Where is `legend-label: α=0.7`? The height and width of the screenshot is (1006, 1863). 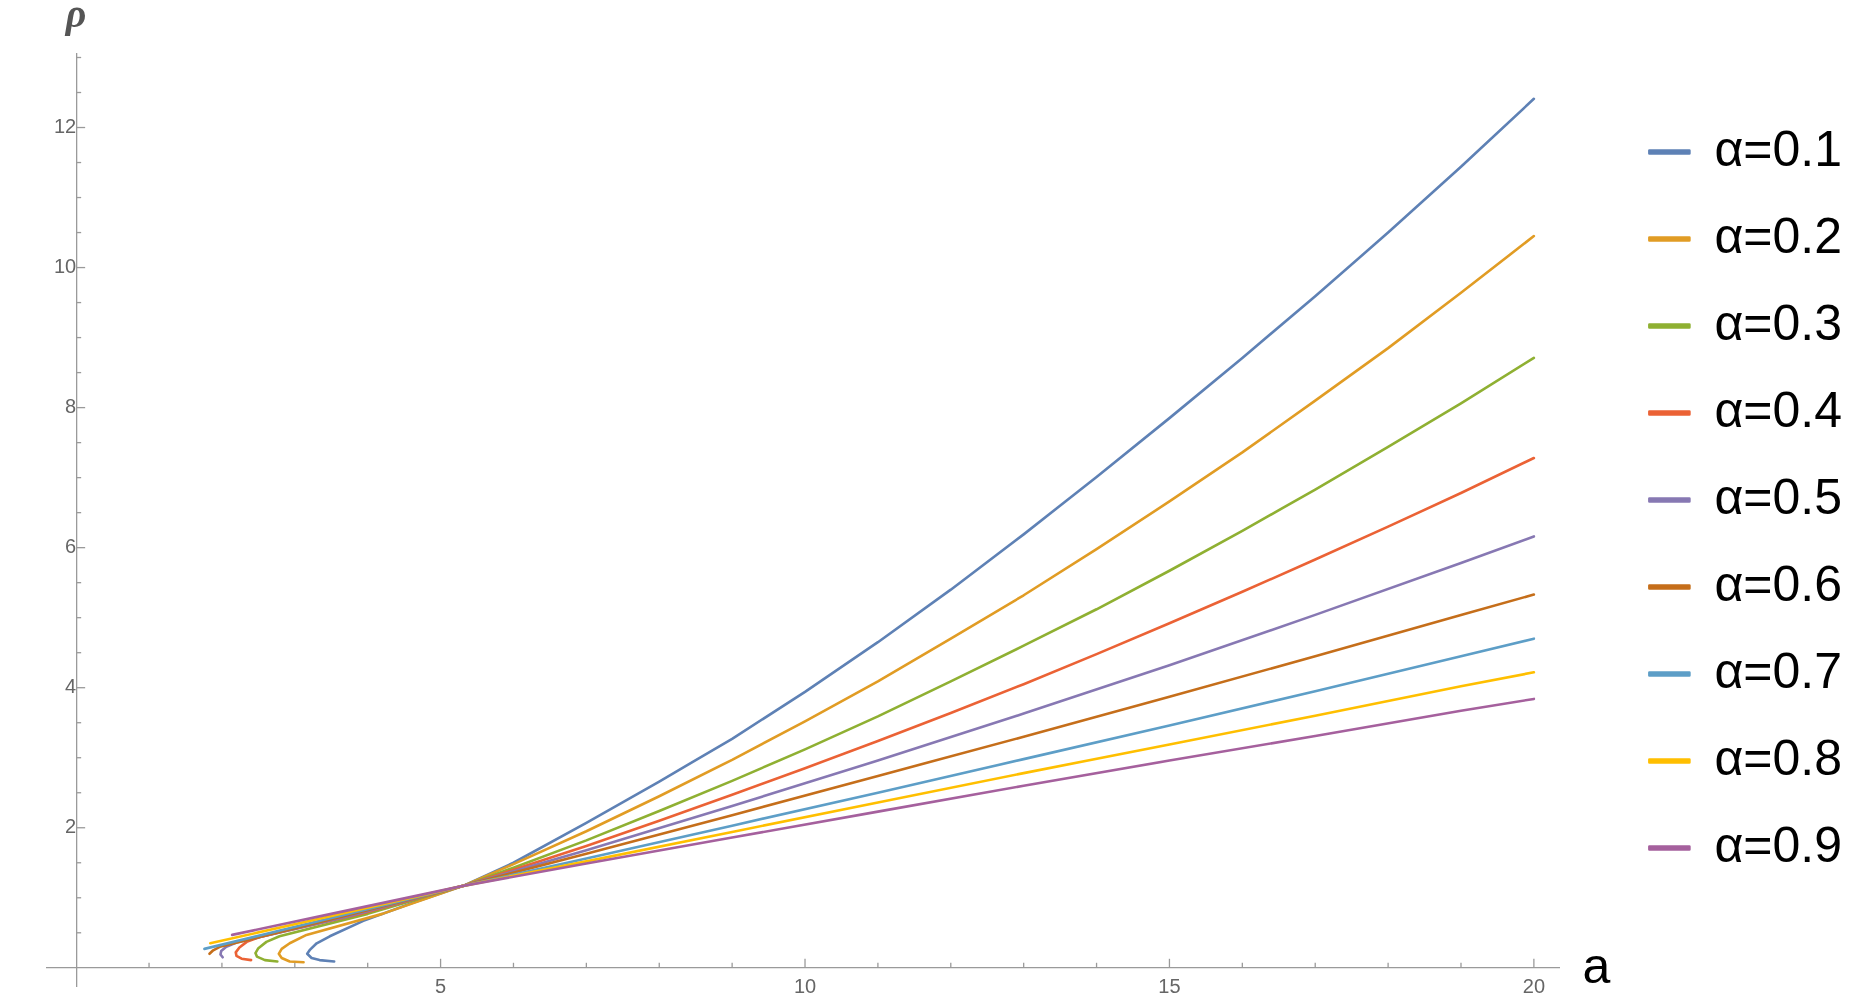 legend-label: α=0.7 is located at coordinates (1778, 670).